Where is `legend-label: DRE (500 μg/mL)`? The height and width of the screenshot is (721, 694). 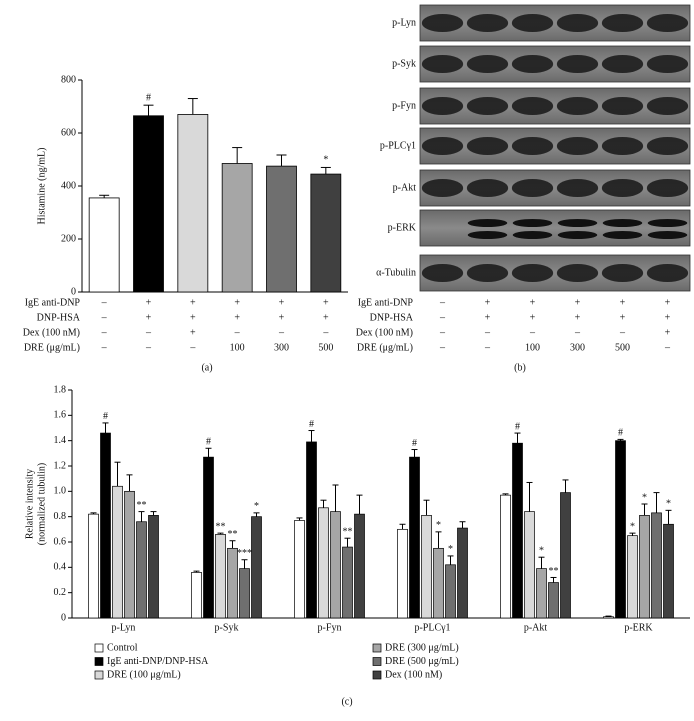 legend-label: DRE (500 μg/mL) is located at coordinates (422, 661).